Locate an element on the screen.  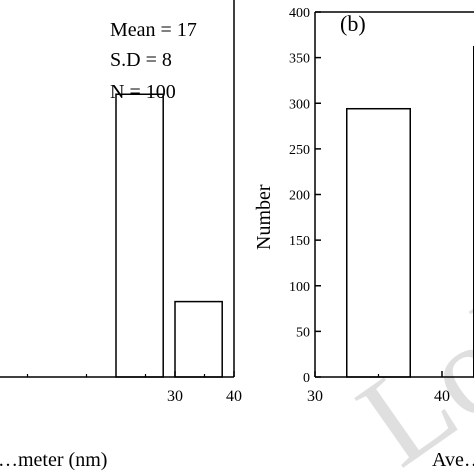
panel-b-y-tick-label-6: 300 is located at coordinates (299, 104).